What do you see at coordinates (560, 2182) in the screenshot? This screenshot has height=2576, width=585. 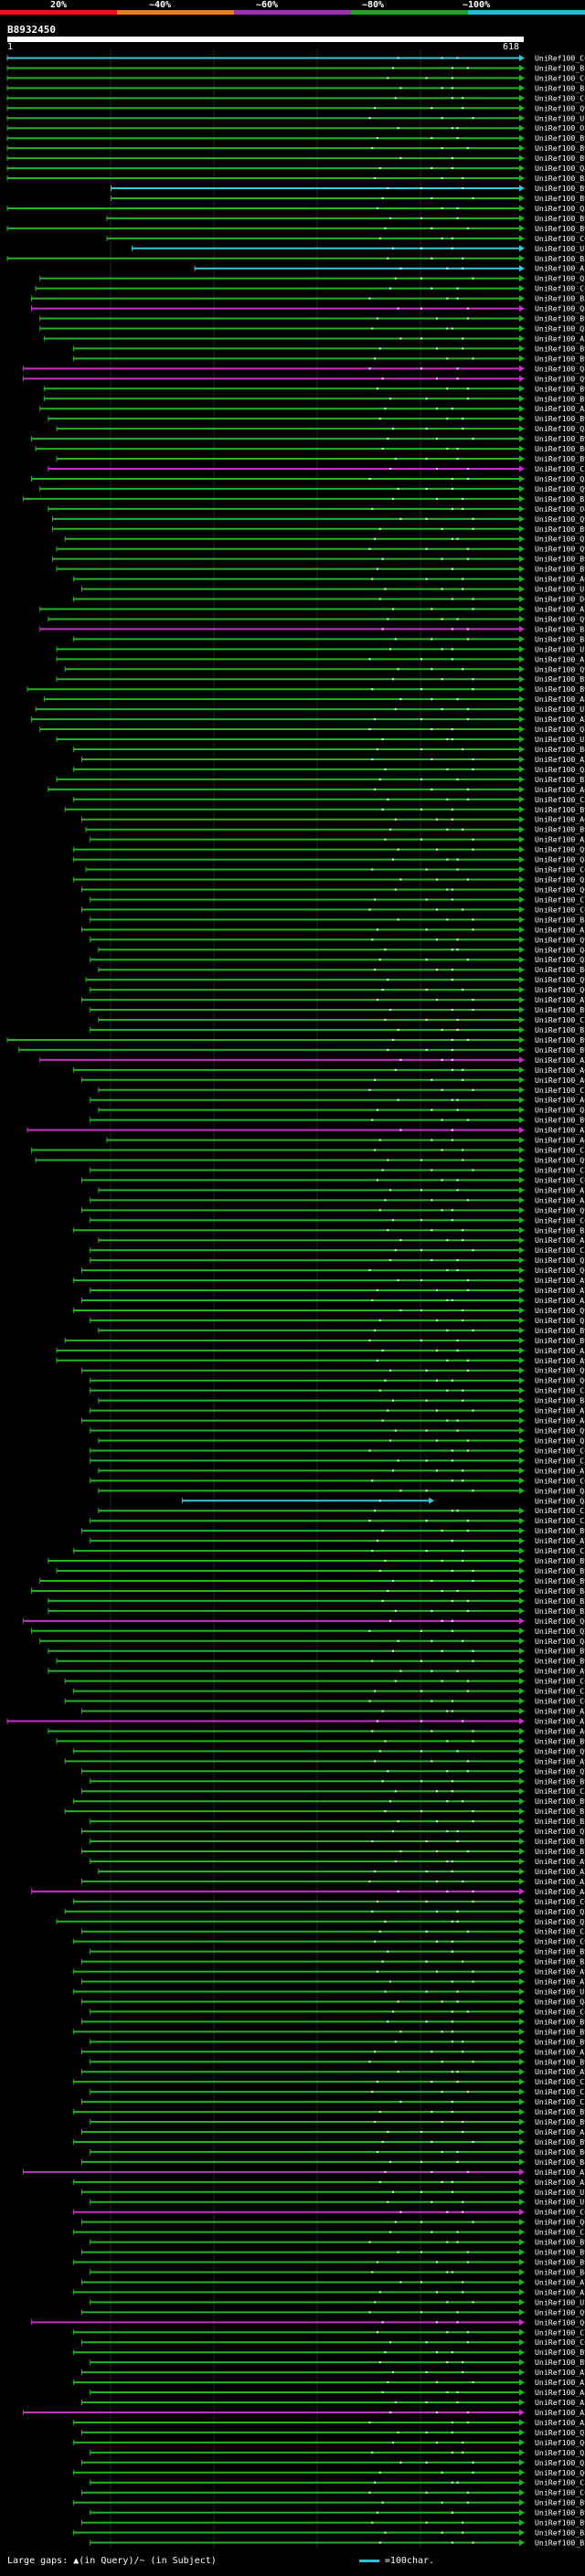 I see `hit-label: UniRef100_A2Z3V5` at bounding box center [560, 2182].